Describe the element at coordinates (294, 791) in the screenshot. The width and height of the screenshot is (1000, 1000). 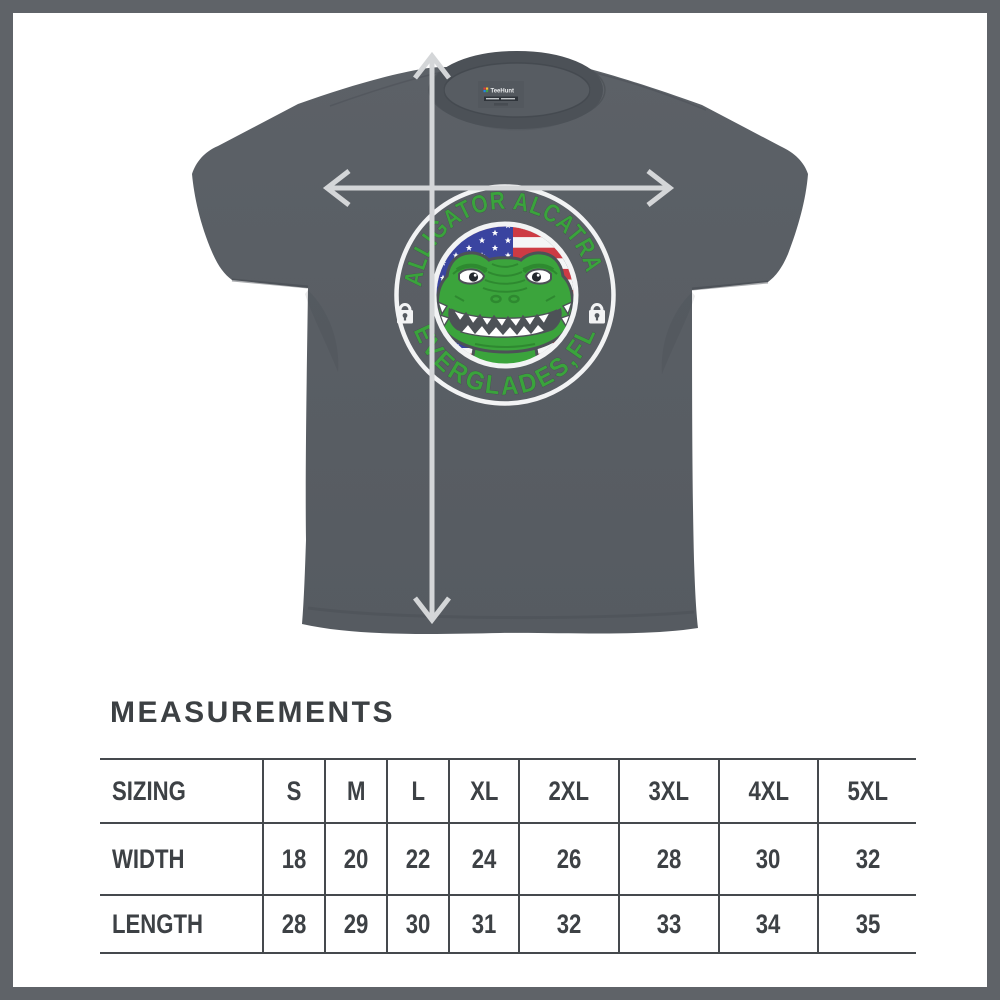
I see `col-header-s: S` at that location.